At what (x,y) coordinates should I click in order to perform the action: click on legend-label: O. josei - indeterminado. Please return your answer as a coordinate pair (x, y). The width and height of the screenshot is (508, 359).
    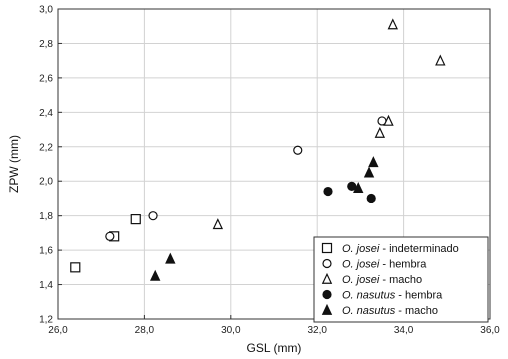
    Looking at the image, I should click on (400, 249).